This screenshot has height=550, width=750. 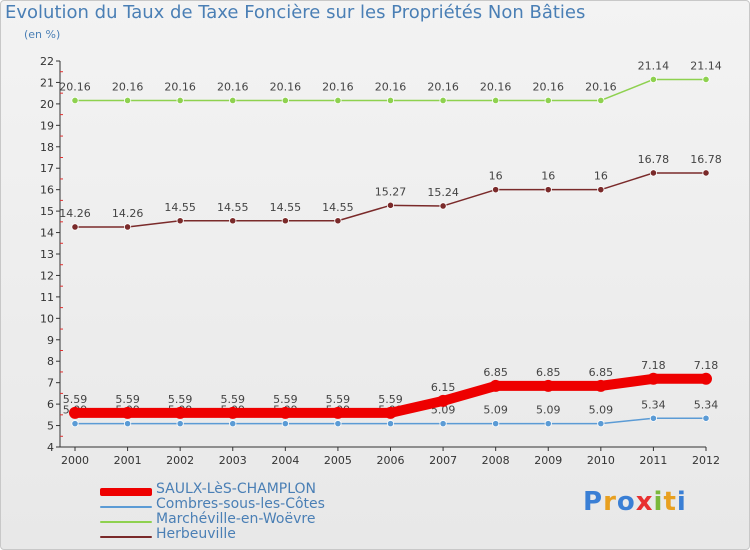 I want to click on legend-label-marcheville: Marchéville-en-Woëvre, so click(x=236, y=519).